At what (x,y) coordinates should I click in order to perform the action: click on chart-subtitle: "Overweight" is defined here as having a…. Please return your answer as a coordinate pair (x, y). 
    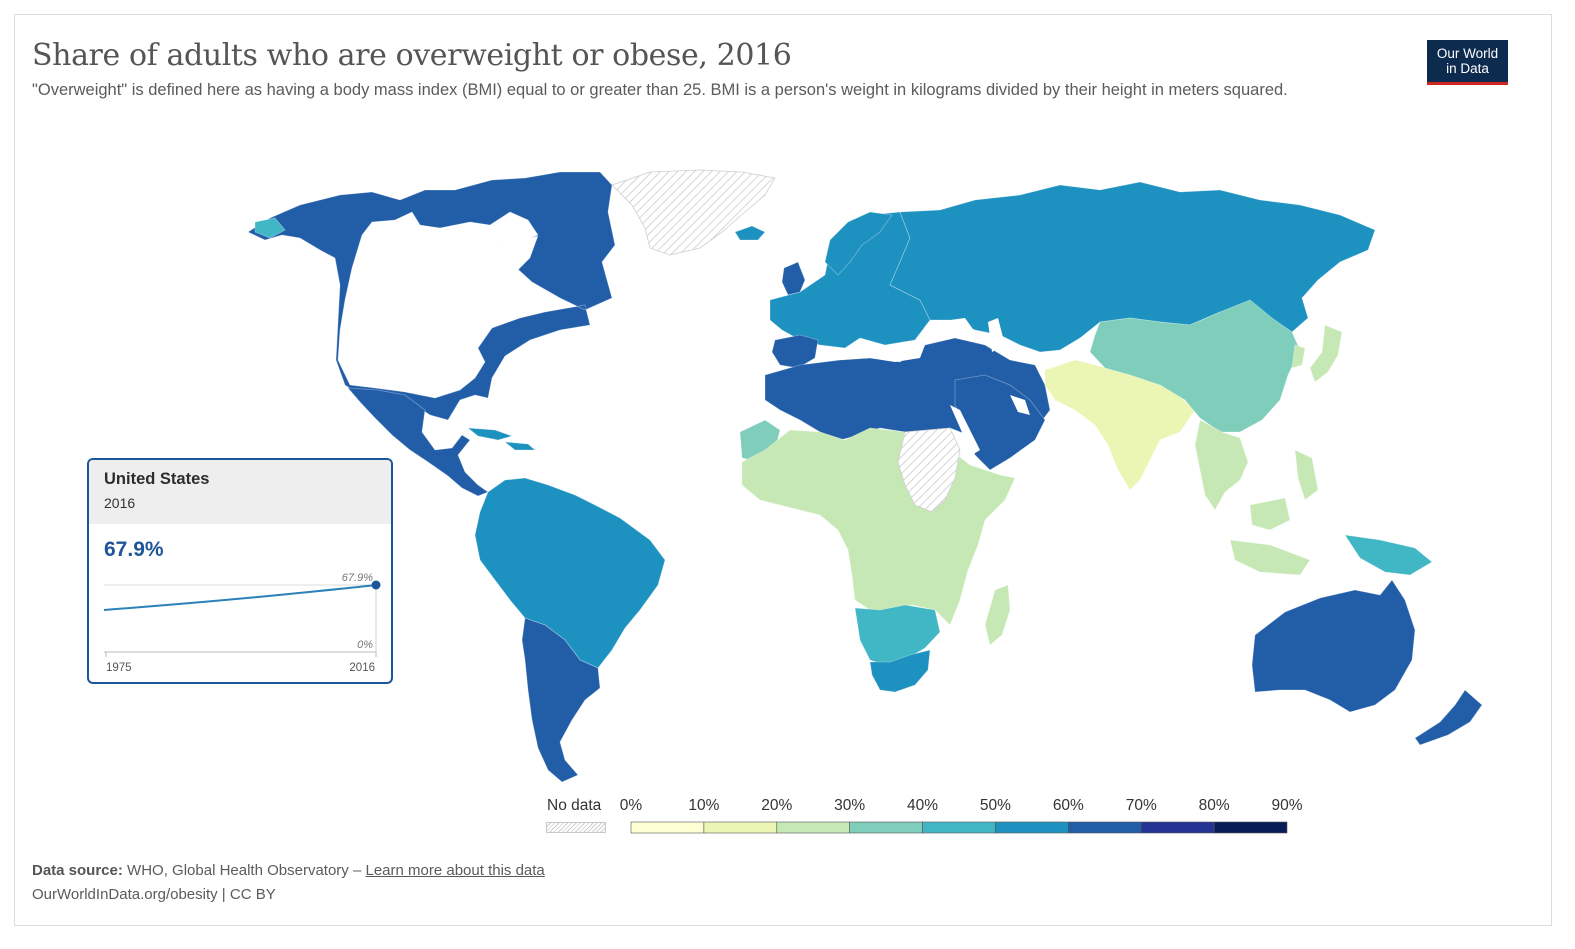
    Looking at the image, I should click on (660, 90).